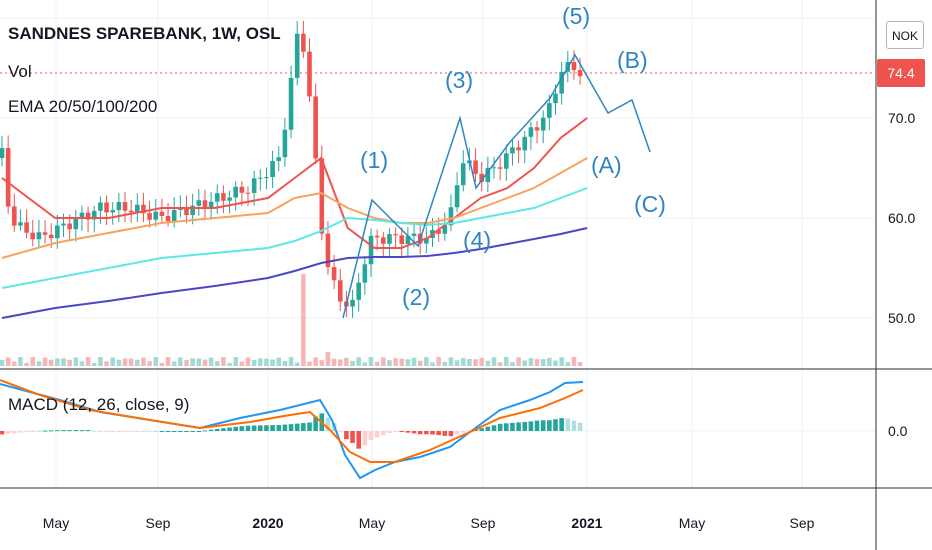 Image resolution: width=932 pixels, height=550 pixels. I want to click on currency-button: NOK, so click(905, 35).